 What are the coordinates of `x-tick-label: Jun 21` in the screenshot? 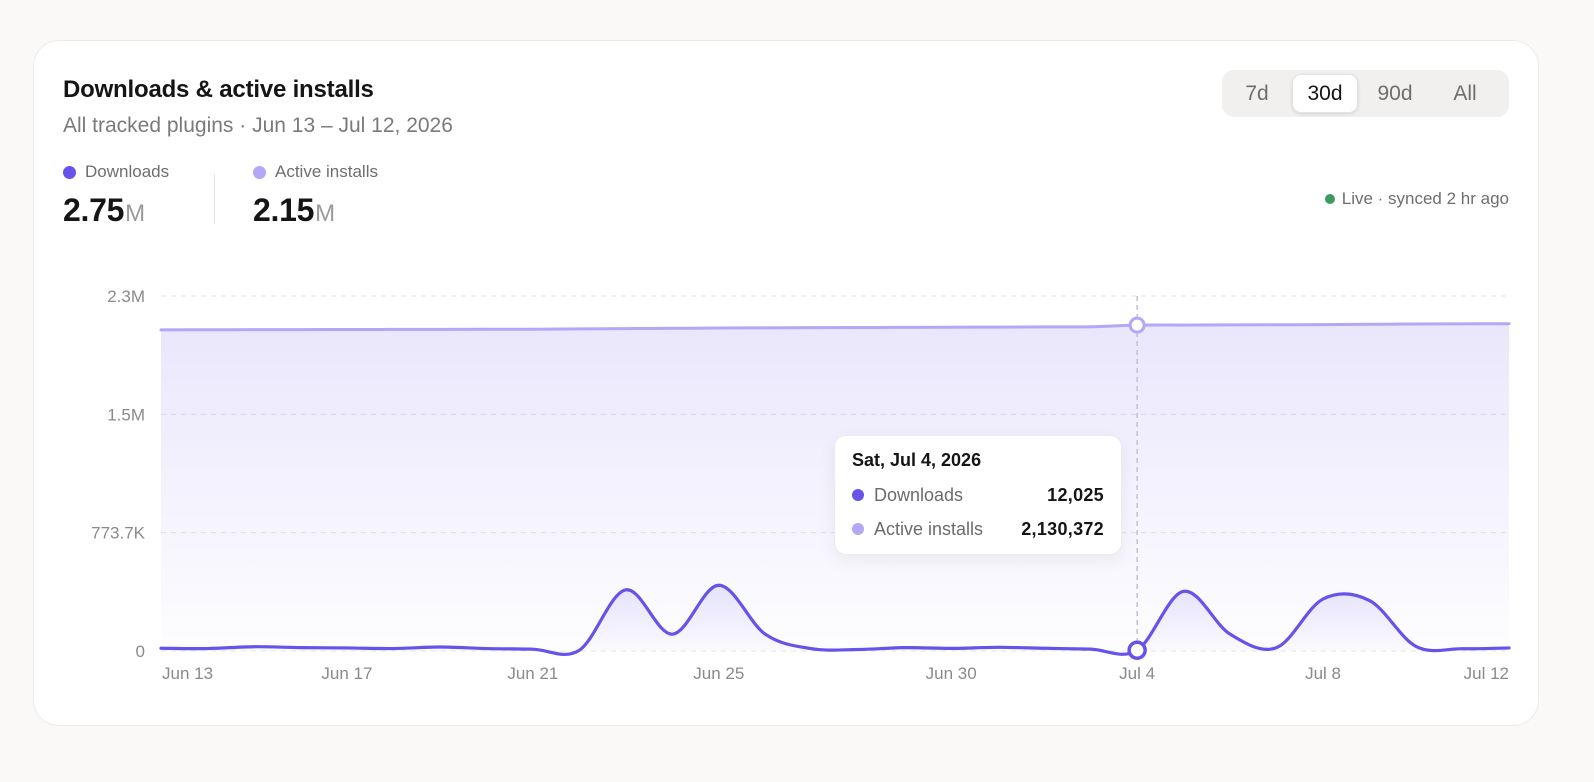 It's located at (532, 673).